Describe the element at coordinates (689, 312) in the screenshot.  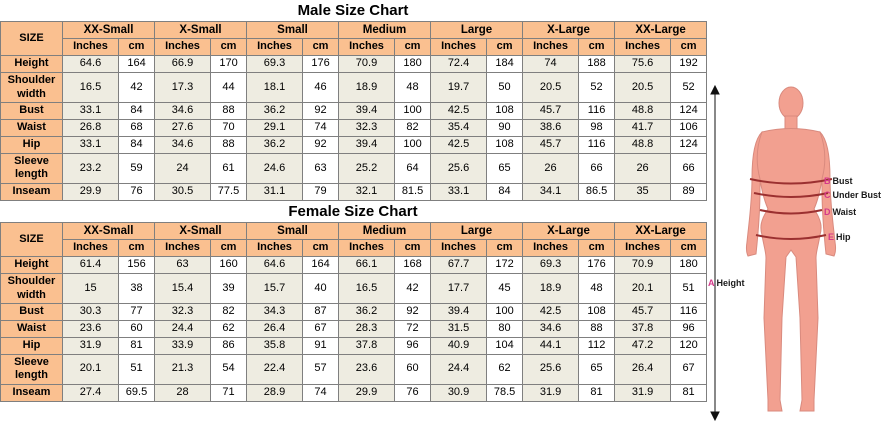
I see `value-cm: 116` at that location.